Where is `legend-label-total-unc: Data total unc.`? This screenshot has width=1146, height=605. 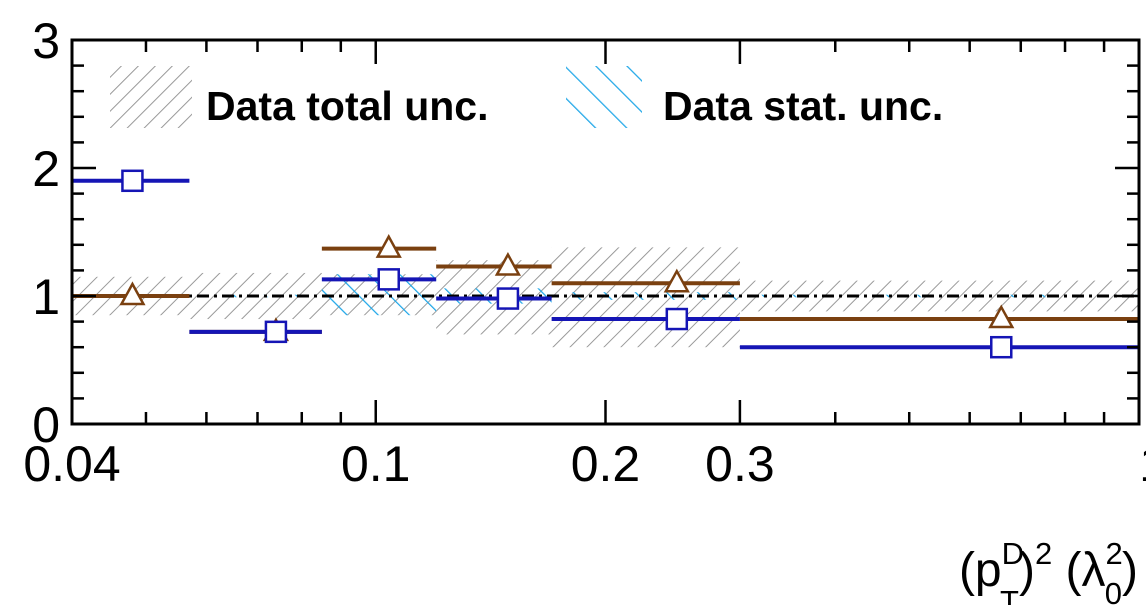 legend-label-total-unc: Data total unc. is located at coordinates (347, 106).